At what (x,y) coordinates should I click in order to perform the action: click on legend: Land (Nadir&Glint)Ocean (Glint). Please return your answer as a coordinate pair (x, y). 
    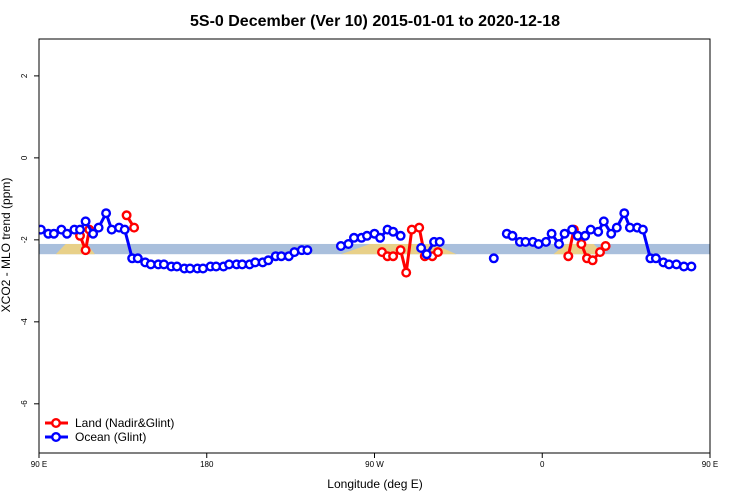
    Looking at the image, I should click on (109, 430).